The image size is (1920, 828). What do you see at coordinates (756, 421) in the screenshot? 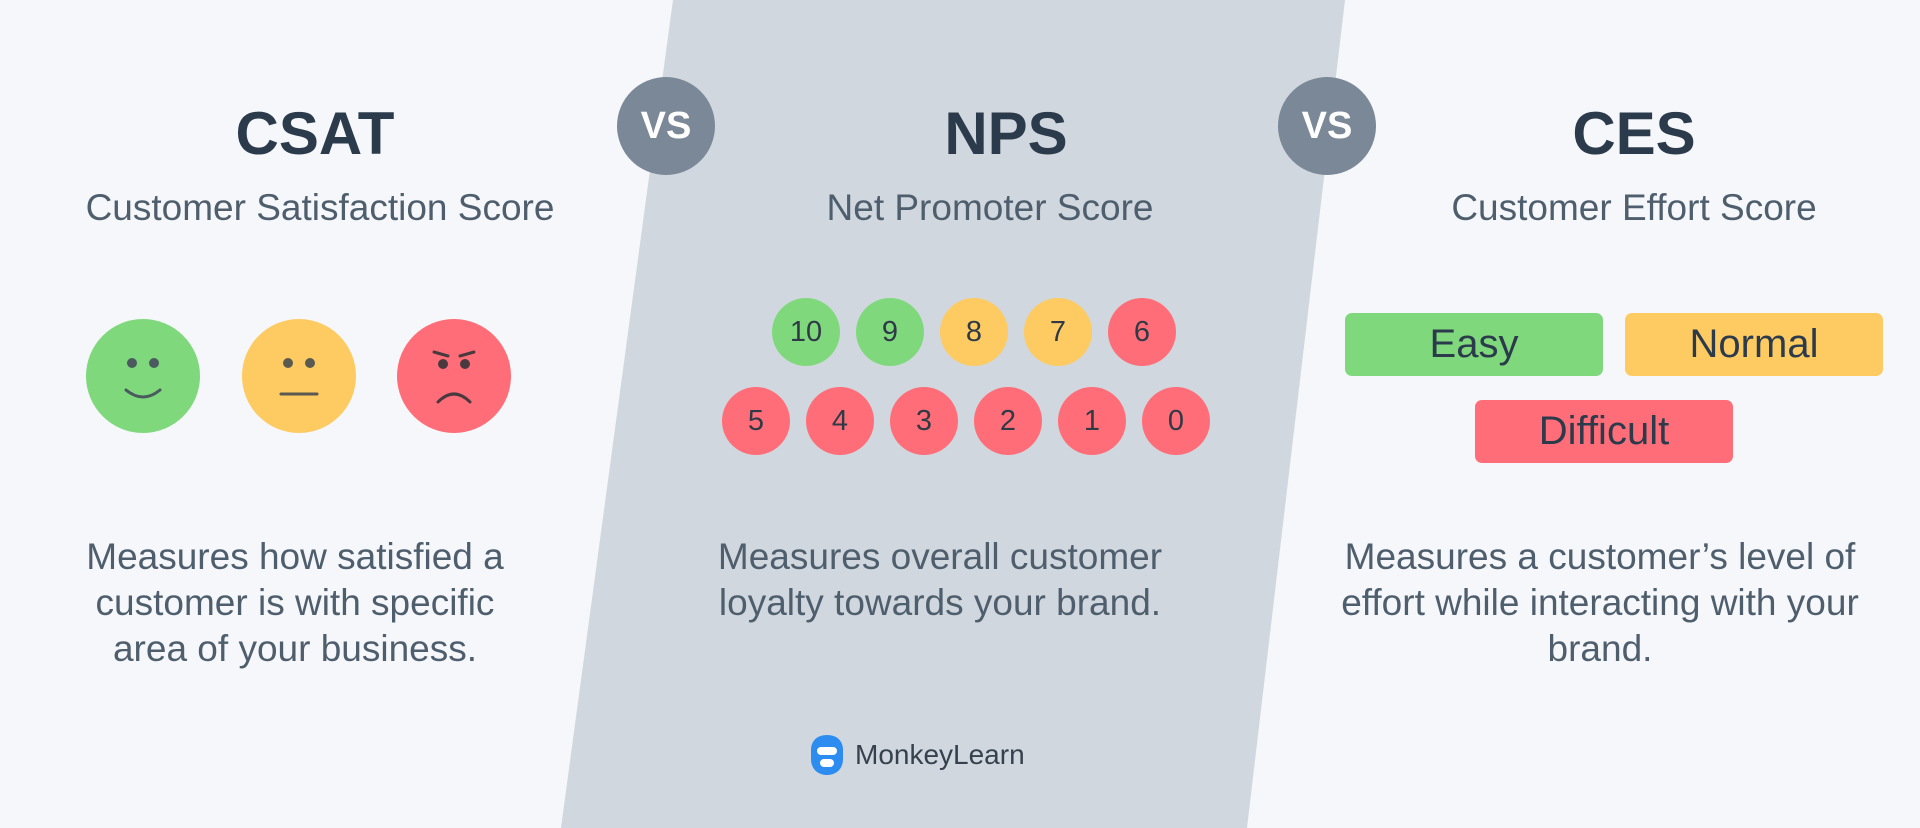
I see `nps-score-5: 5` at bounding box center [756, 421].